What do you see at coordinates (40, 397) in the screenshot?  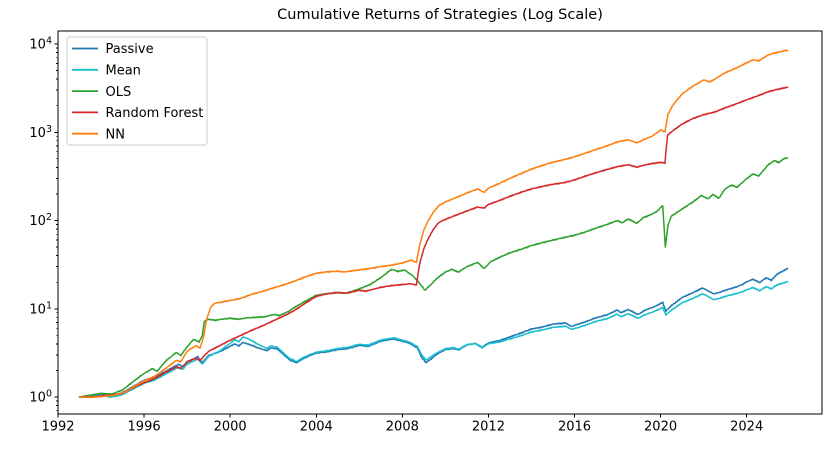 I see `y-tick-label-1e0: 10⁰` at bounding box center [40, 397].